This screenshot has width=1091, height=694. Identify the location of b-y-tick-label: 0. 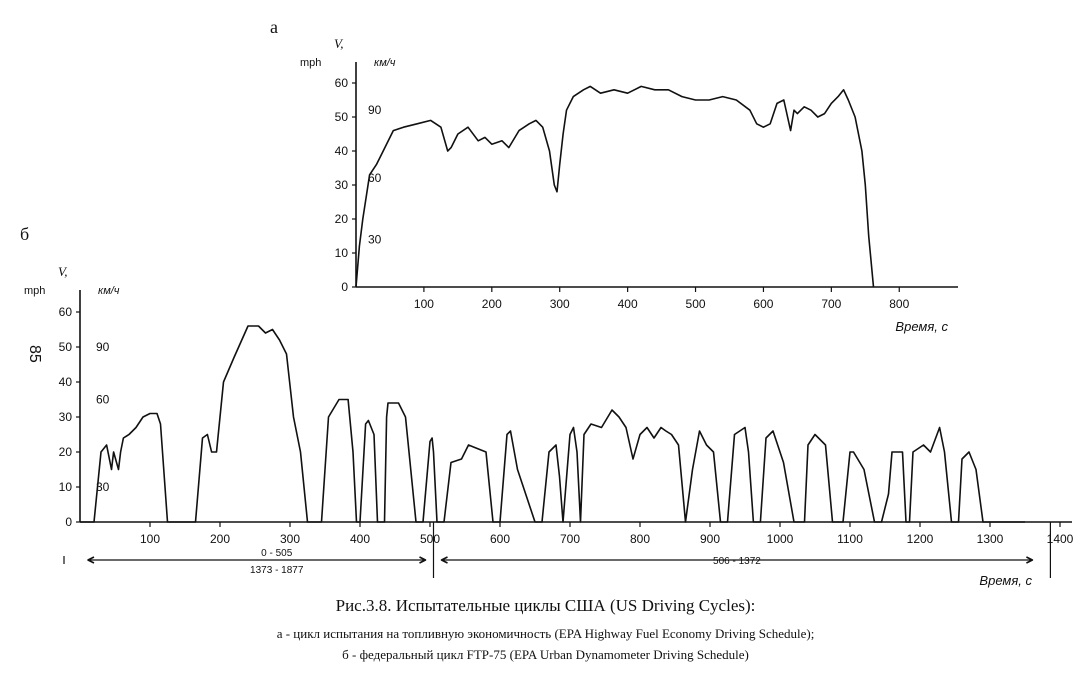
(68, 522).